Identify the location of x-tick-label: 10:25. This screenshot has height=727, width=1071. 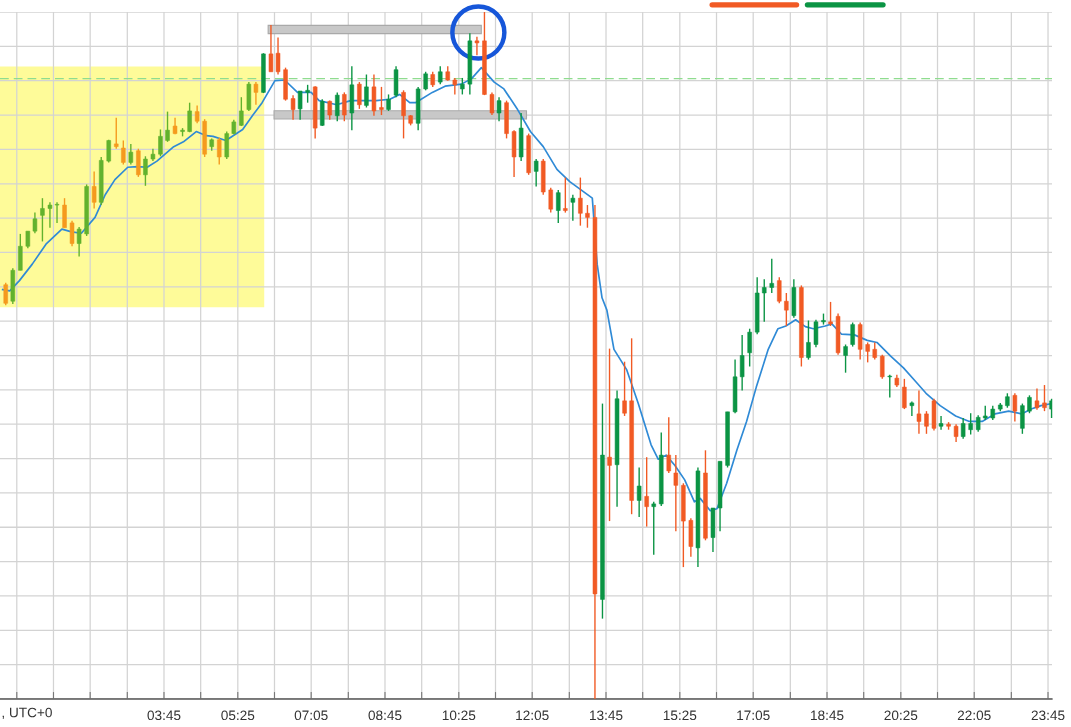
(459, 715).